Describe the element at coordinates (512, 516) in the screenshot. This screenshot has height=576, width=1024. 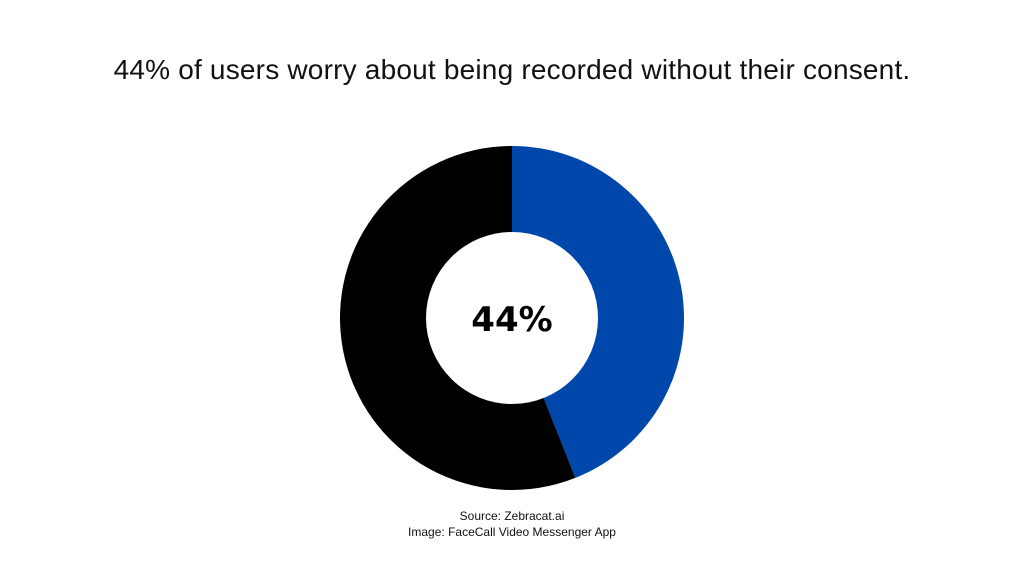
I see `source-line: Source: Zebracat.ai` at that location.